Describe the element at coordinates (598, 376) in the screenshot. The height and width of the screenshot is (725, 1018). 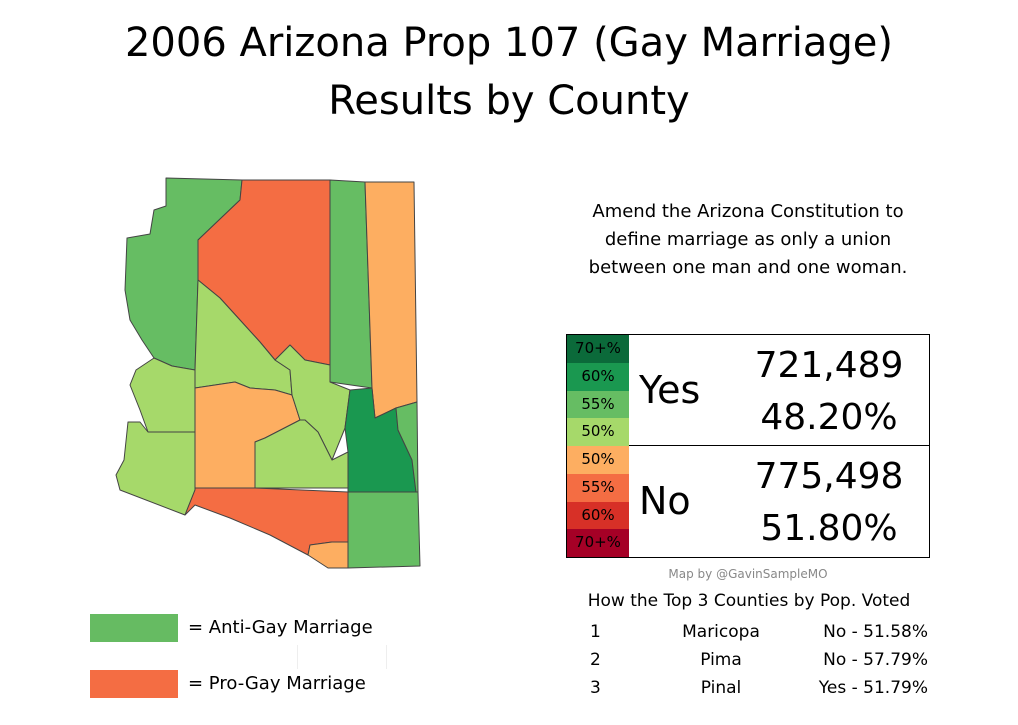
I see `scale-yes-60: 60%` at that location.